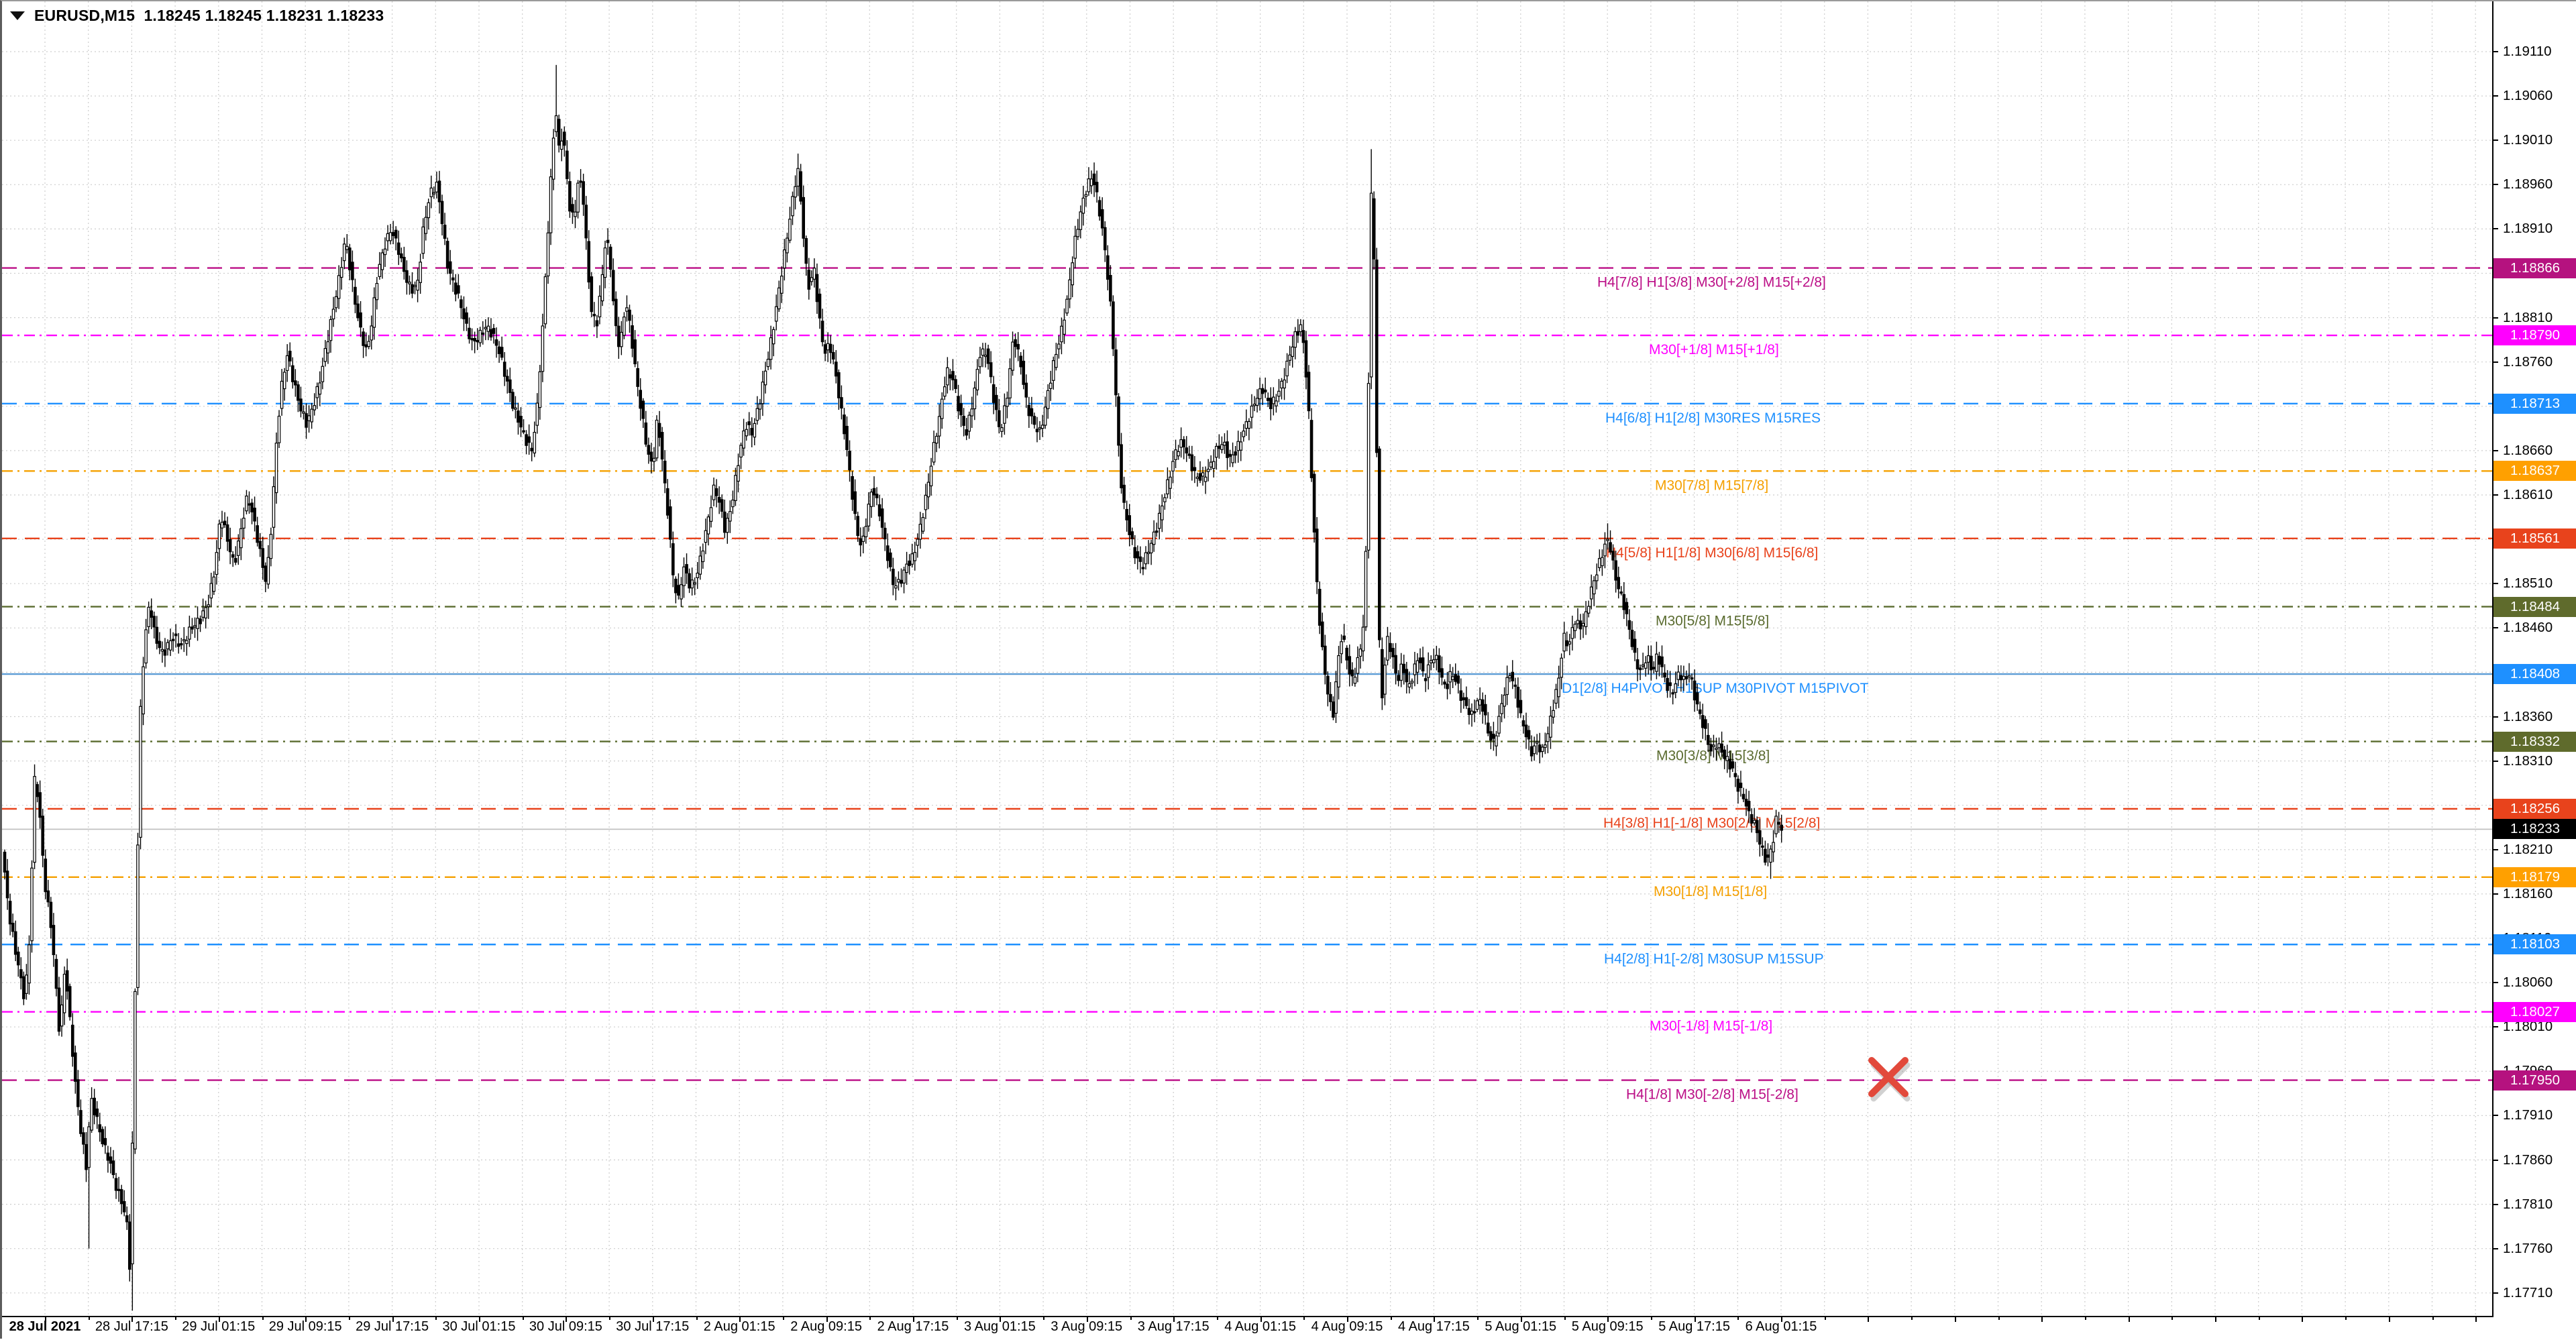 This screenshot has width=2576, height=1340. I want to click on time-tick-label: 5 Aug 17:15, so click(1694, 1326).